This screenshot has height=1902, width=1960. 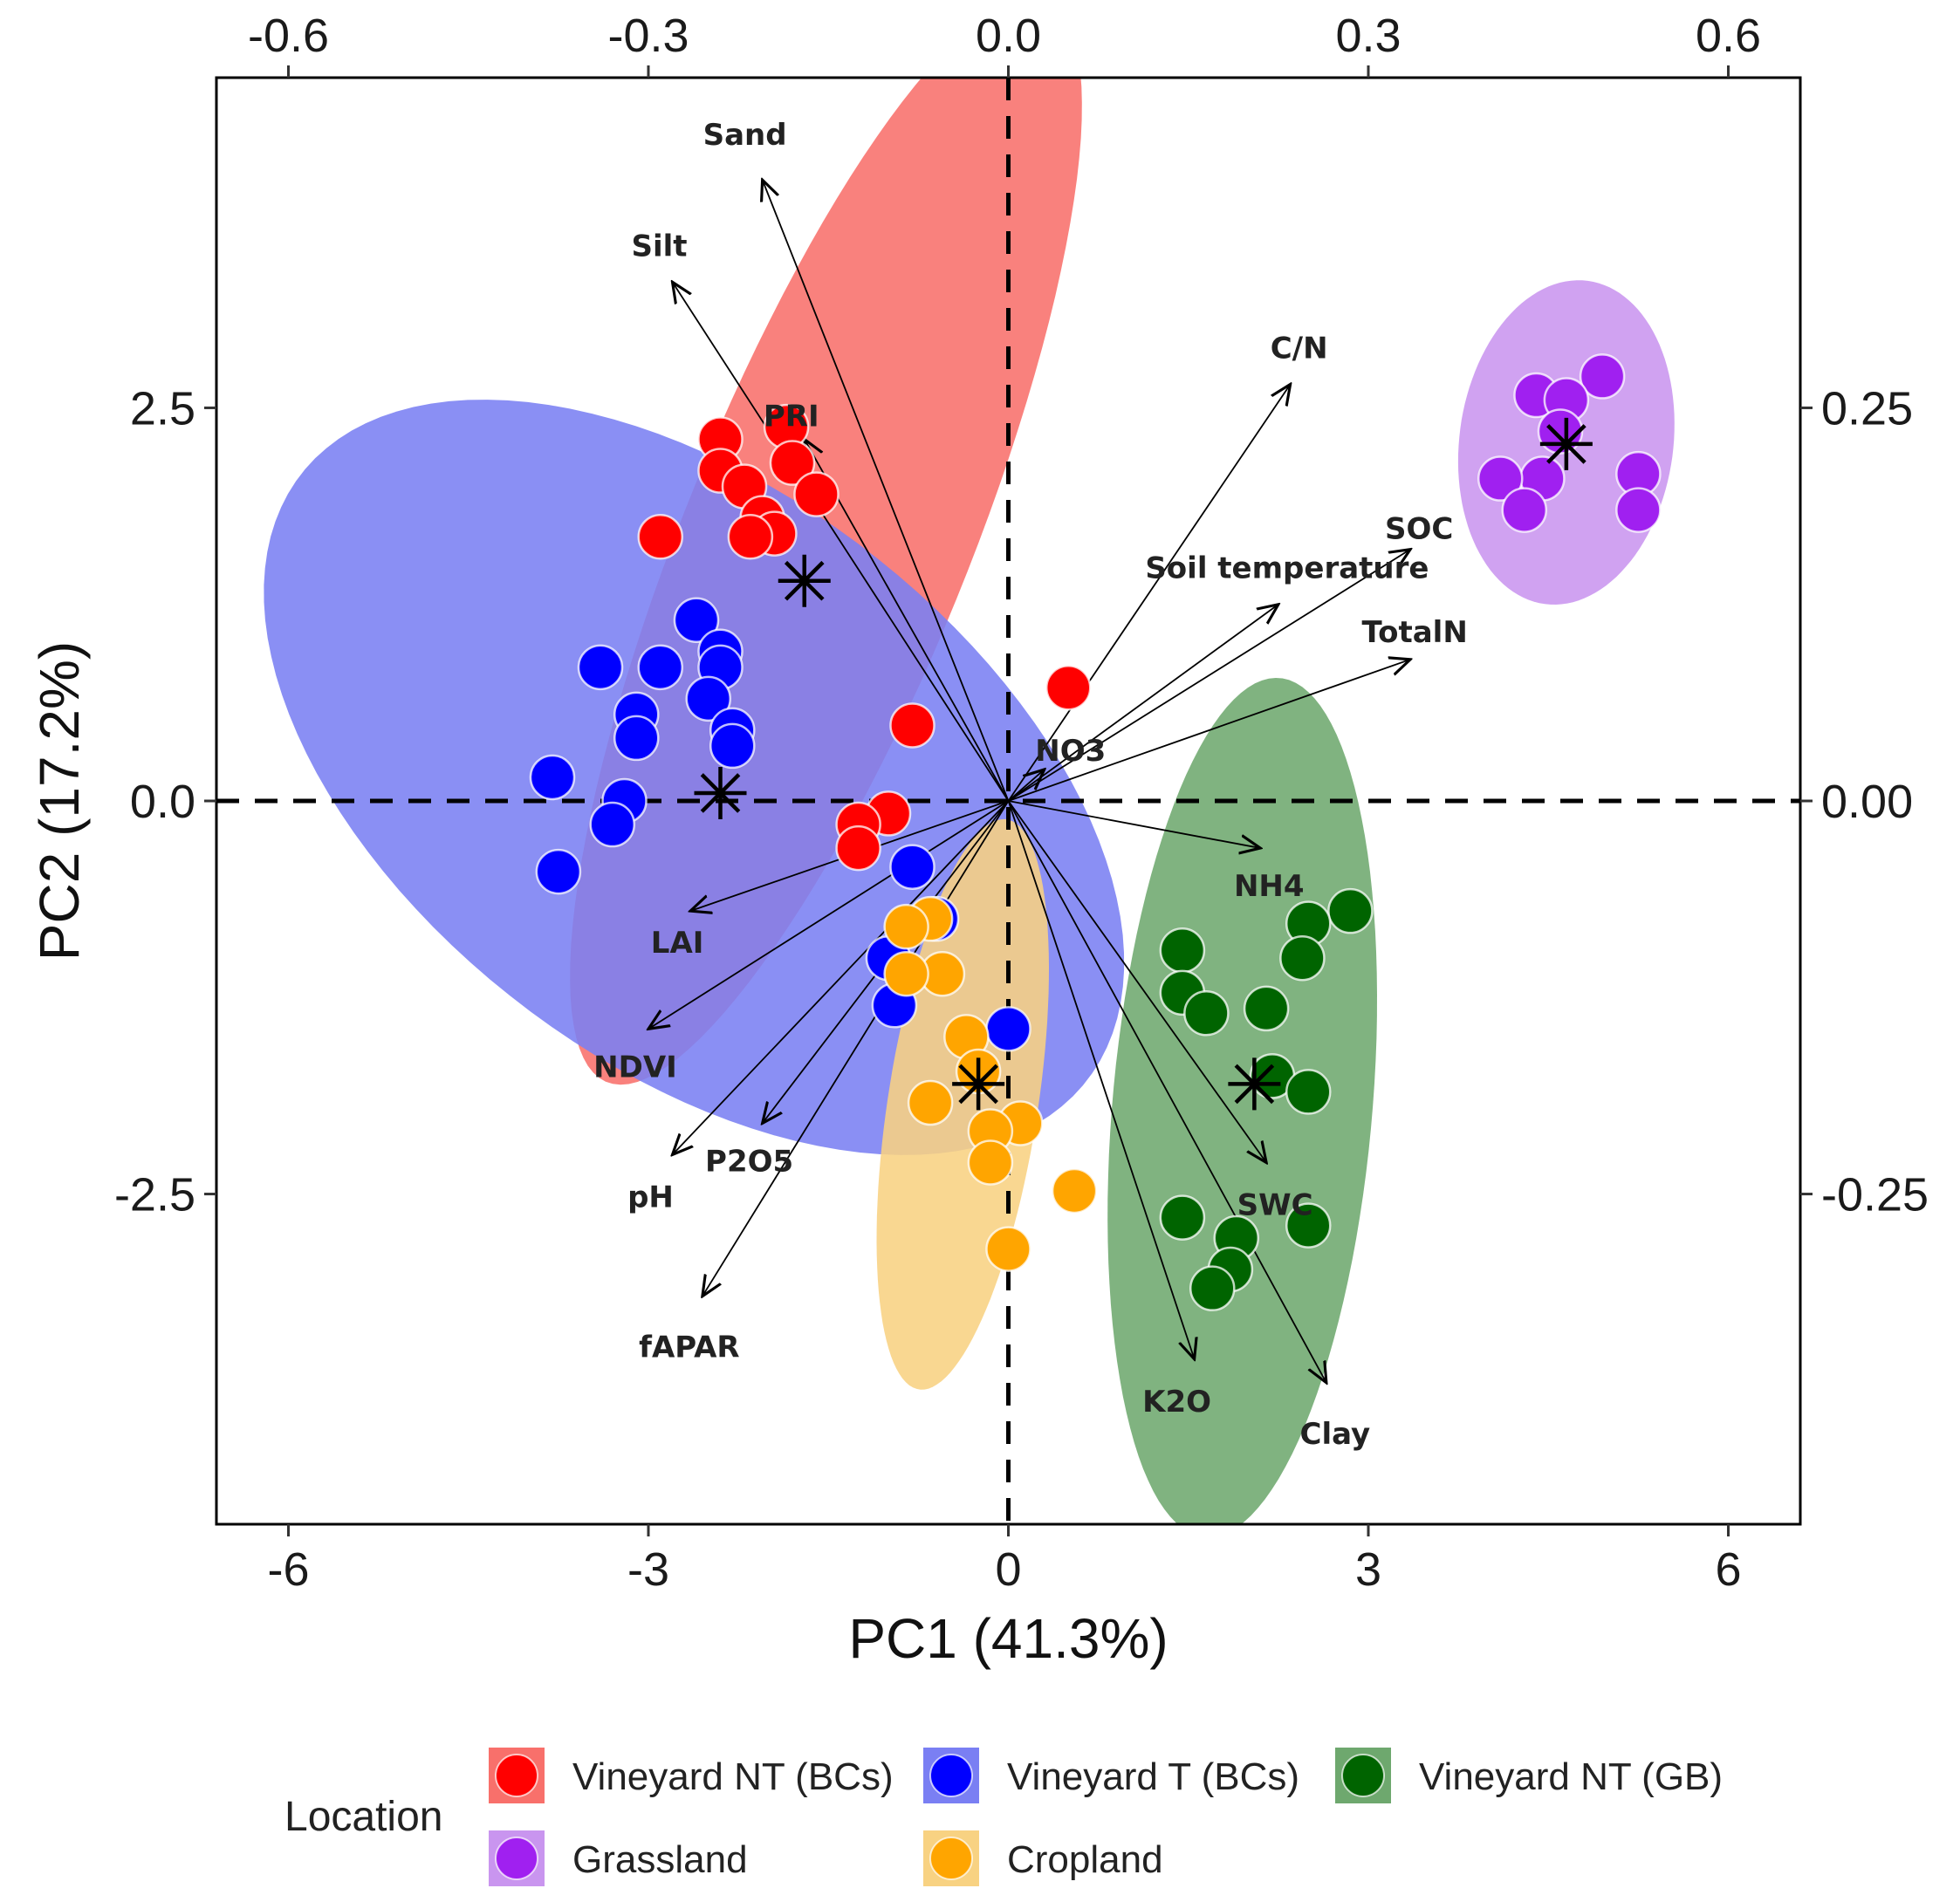 What do you see at coordinates (1419, 529) in the screenshot?
I see `loading-label-soc: SOC` at bounding box center [1419, 529].